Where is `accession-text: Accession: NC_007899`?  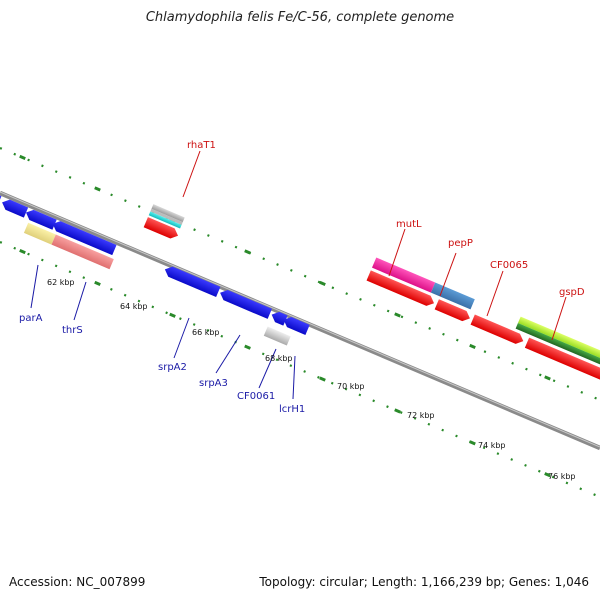 accession-text: Accession: NC_007899 is located at coordinates (77, 582).